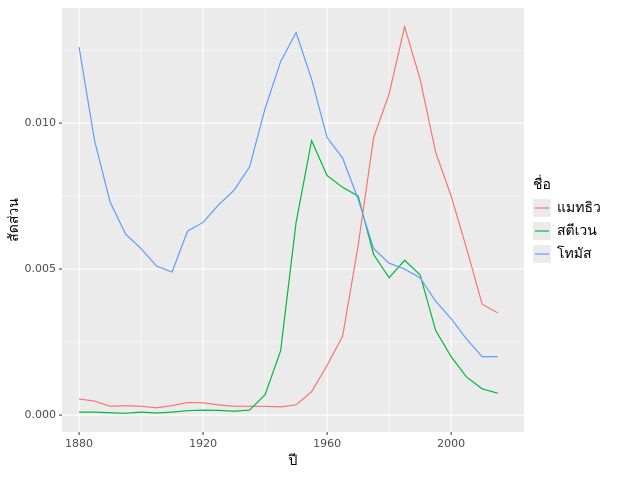 The height and width of the screenshot is (477, 629). I want to click on y-tick-label: 0.005, so click(41, 268).